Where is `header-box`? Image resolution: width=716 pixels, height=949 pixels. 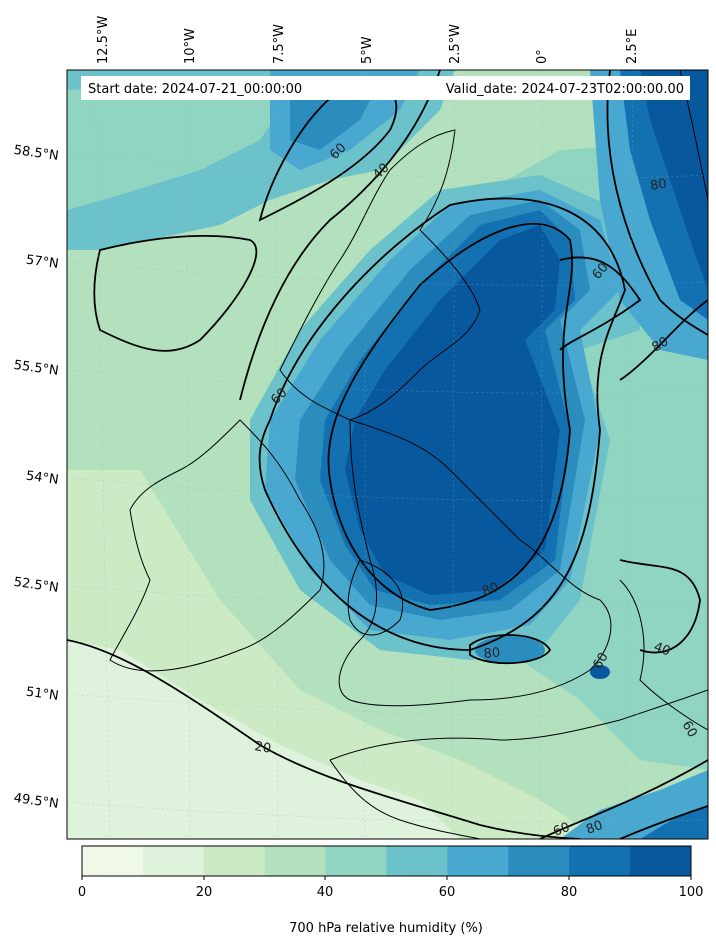 header-box is located at coordinates (385, 88).